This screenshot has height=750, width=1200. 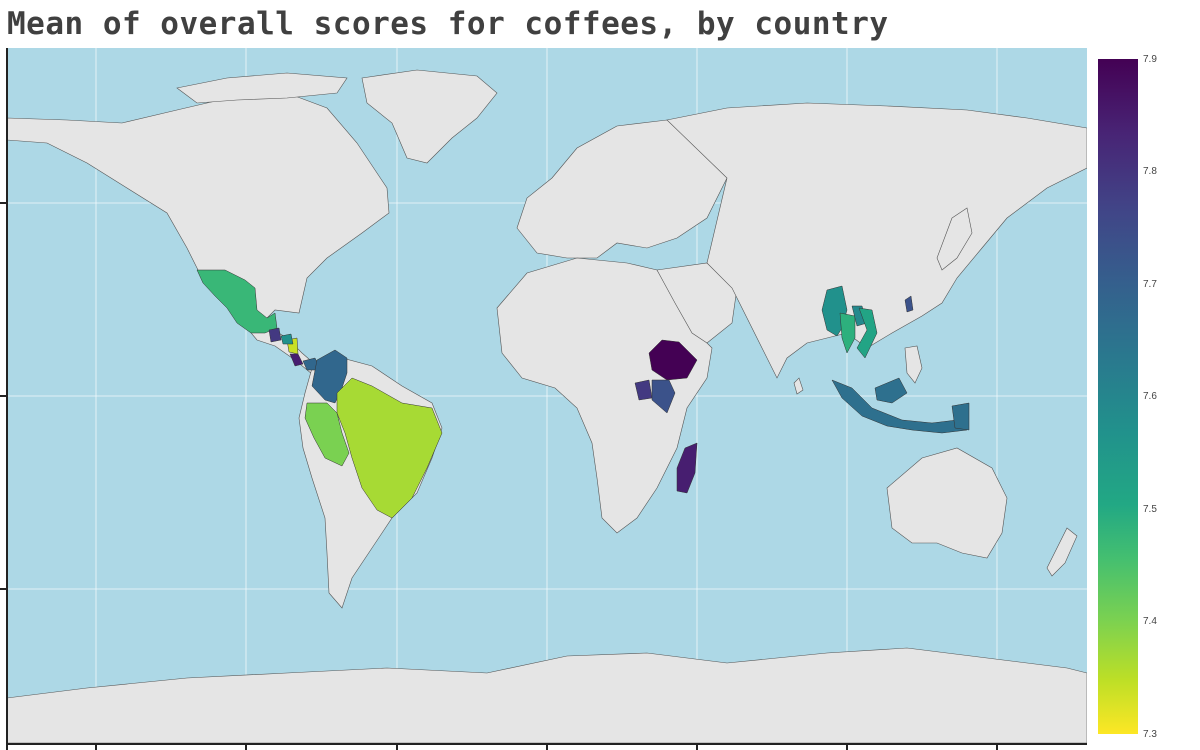 What do you see at coordinates (1150, 621) in the screenshot?
I see `colorbar-tick-7.4: 7.4` at bounding box center [1150, 621].